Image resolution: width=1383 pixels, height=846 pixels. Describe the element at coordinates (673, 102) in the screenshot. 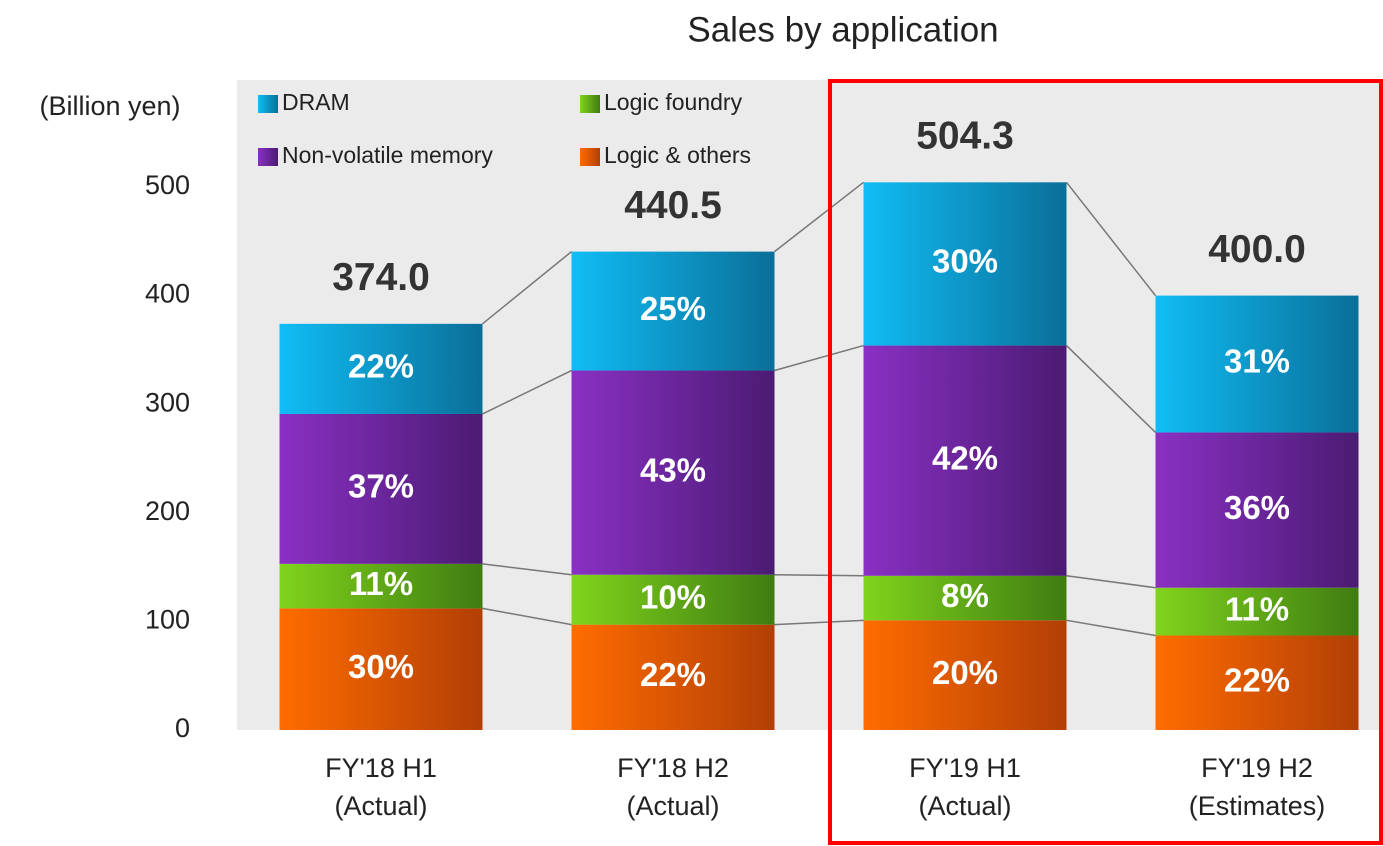

I see `legend-label: Logic foundry` at that location.